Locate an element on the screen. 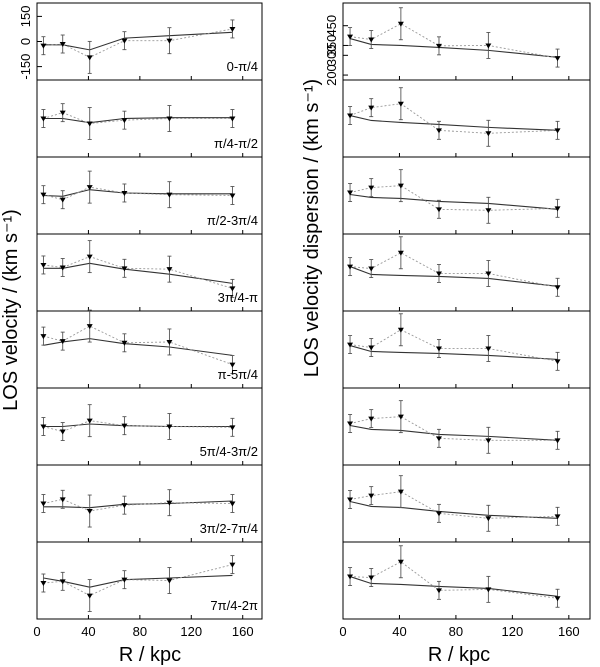 This screenshot has height=667, width=600. panel-label: 5π/4-3π/2 is located at coordinates (229, 451).